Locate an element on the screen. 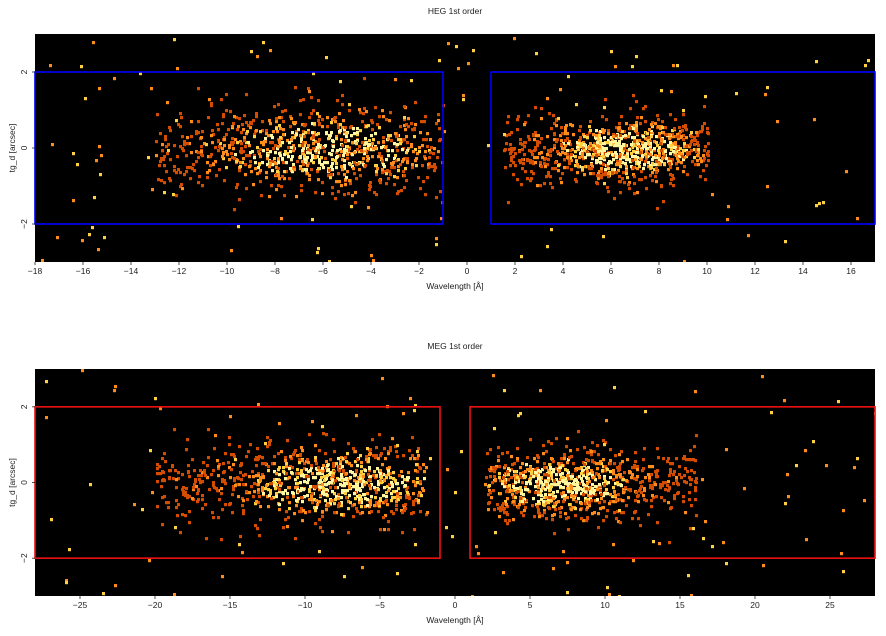 This screenshot has width=886, height=636. x-tick-label: −18 is located at coordinates (35, 271).